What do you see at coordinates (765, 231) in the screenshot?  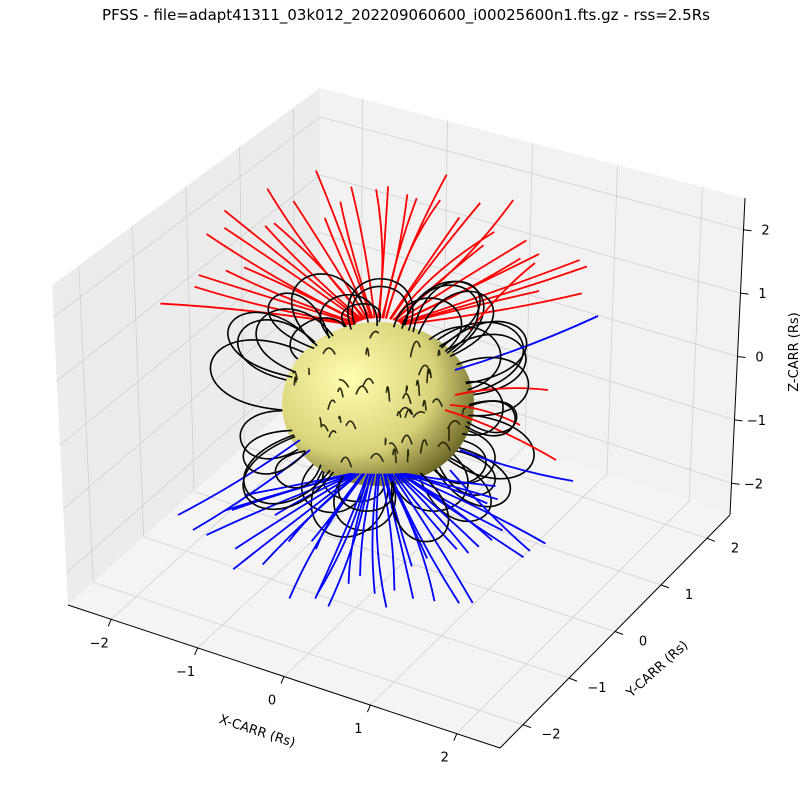 I see `z-tick-label: 2` at bounding box center [765, 231].